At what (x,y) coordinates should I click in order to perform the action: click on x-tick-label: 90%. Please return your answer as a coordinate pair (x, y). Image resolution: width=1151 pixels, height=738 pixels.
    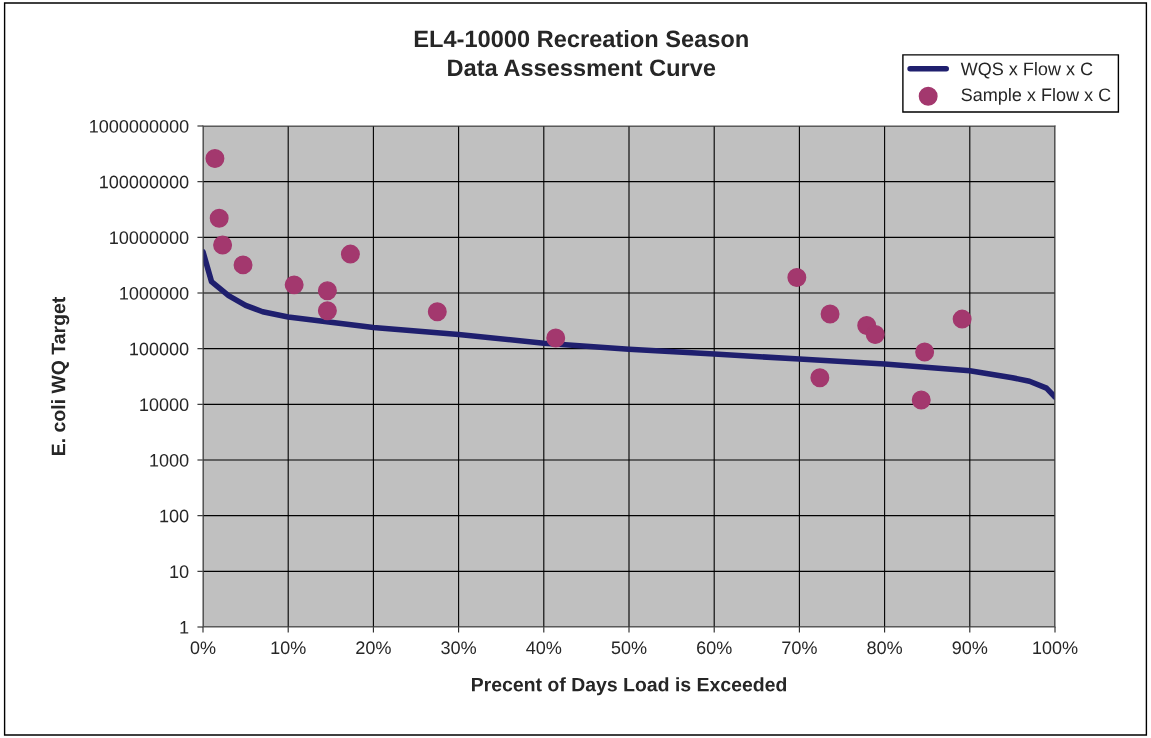
    Looking at the image, I should click on (970, 648).